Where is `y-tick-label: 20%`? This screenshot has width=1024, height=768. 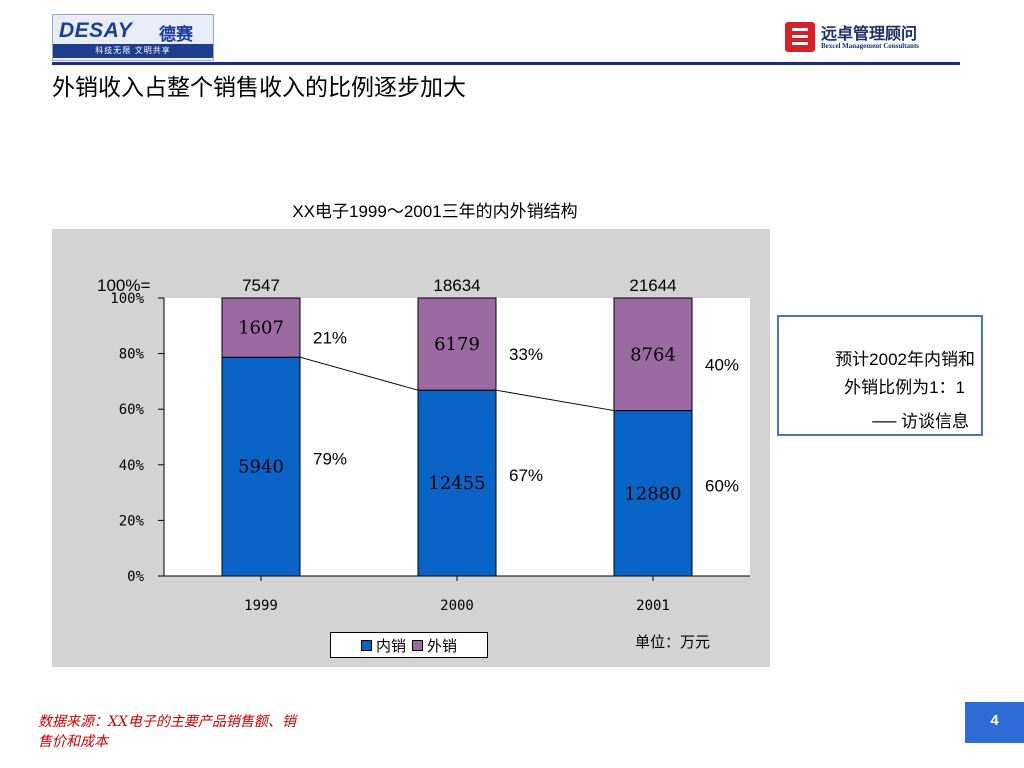 y-tick-label: 20% is located at coordinates (132, 521).